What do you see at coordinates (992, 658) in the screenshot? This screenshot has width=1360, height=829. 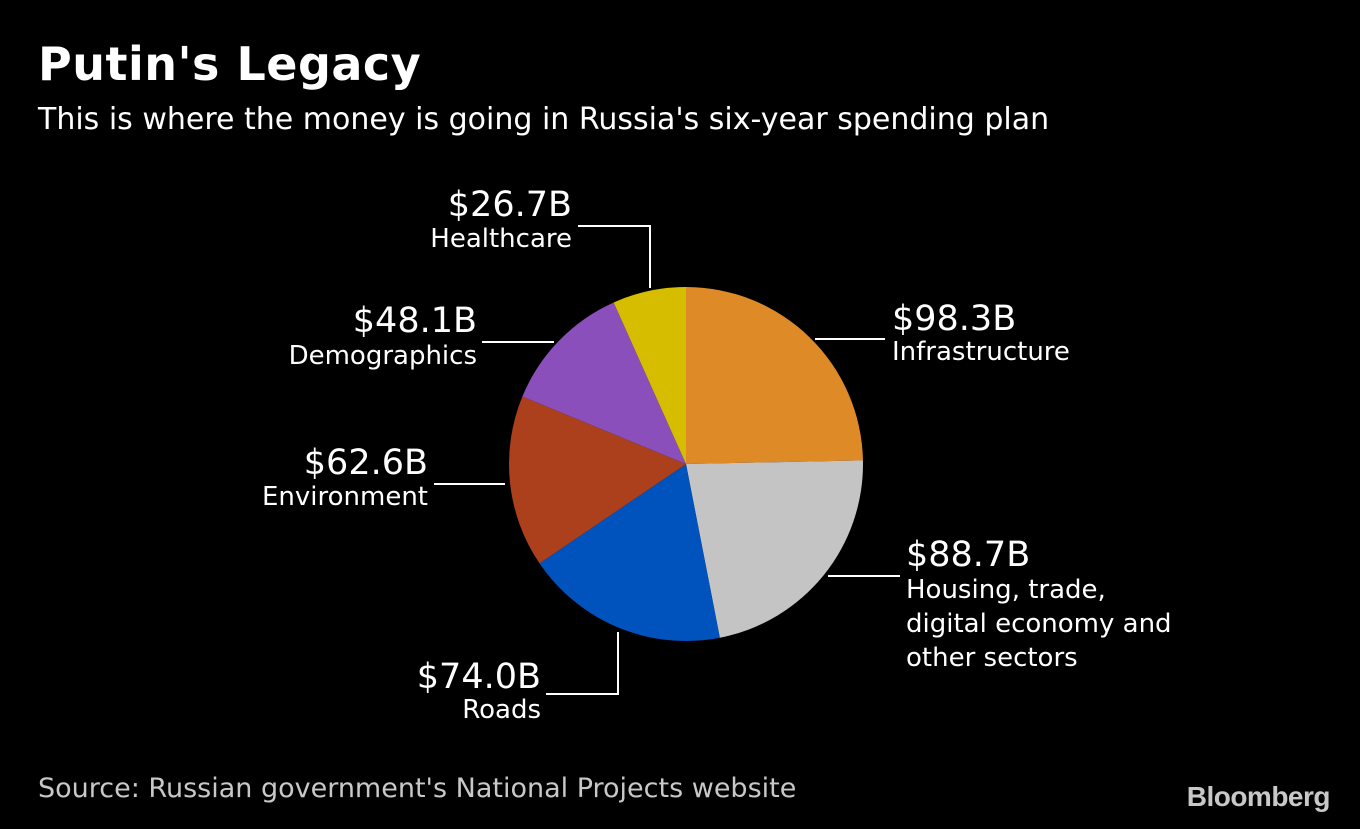 I see `slice-category-label: other sectors` at bounding box center [992, 658].